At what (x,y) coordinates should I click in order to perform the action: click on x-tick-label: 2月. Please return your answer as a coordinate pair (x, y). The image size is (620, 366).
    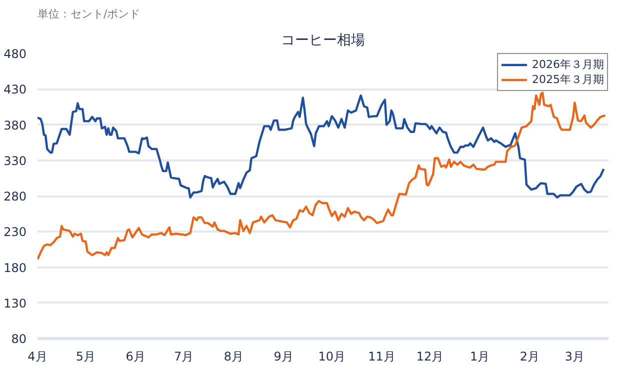
    Looking at the image, I should click on (530, 357).